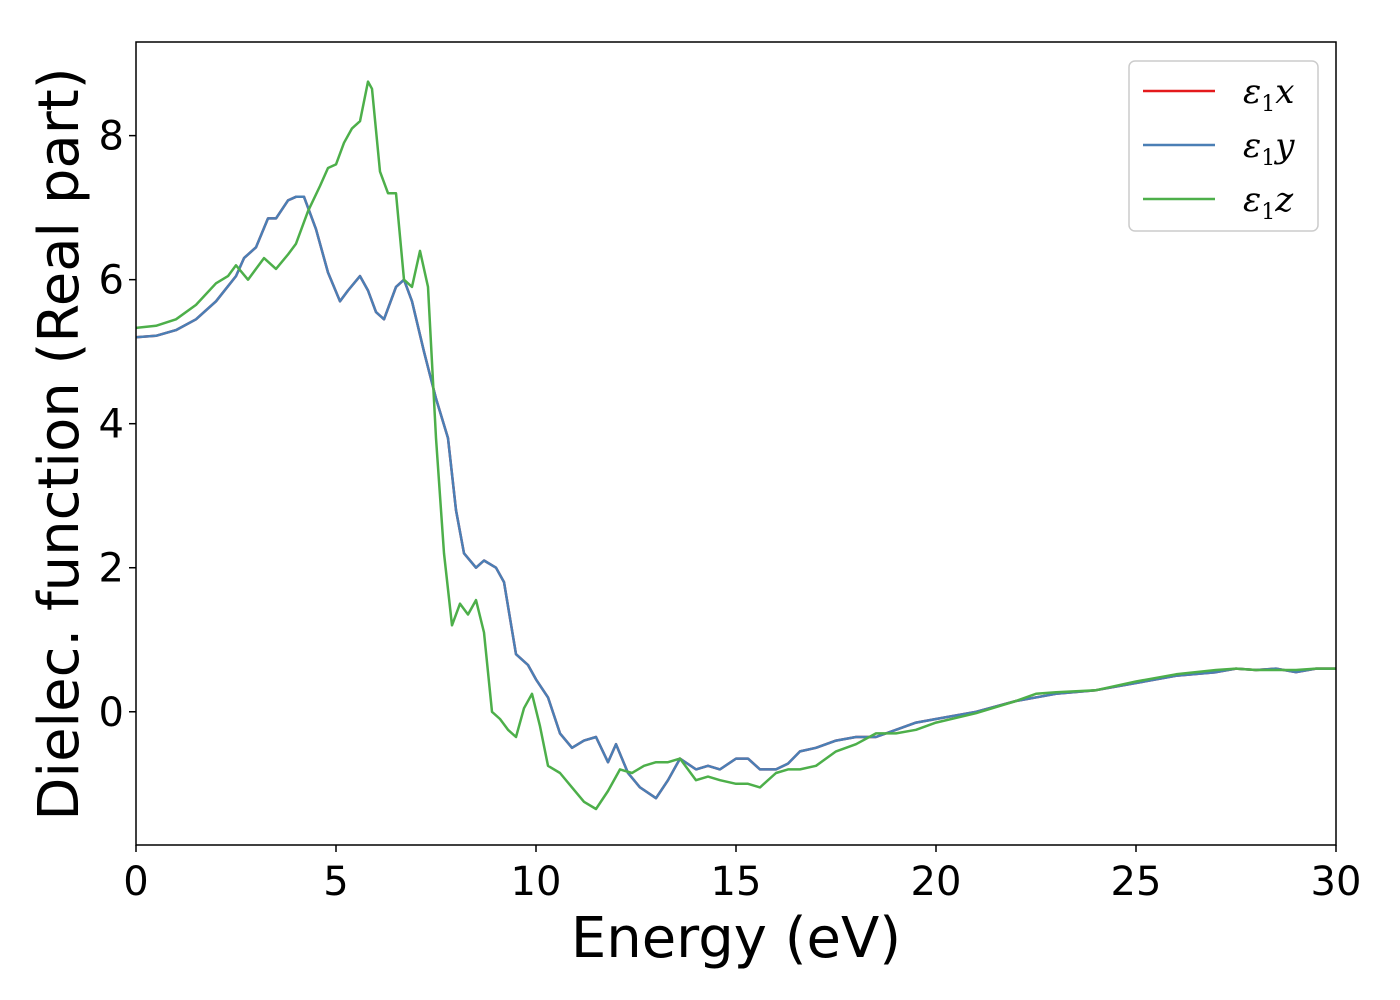 Image resolution: width=1400 pixels, height=1000 pixels. Describe the element at coordinates (936, 882) in the screenshot. I see `x-tick-label: 20` at that location.